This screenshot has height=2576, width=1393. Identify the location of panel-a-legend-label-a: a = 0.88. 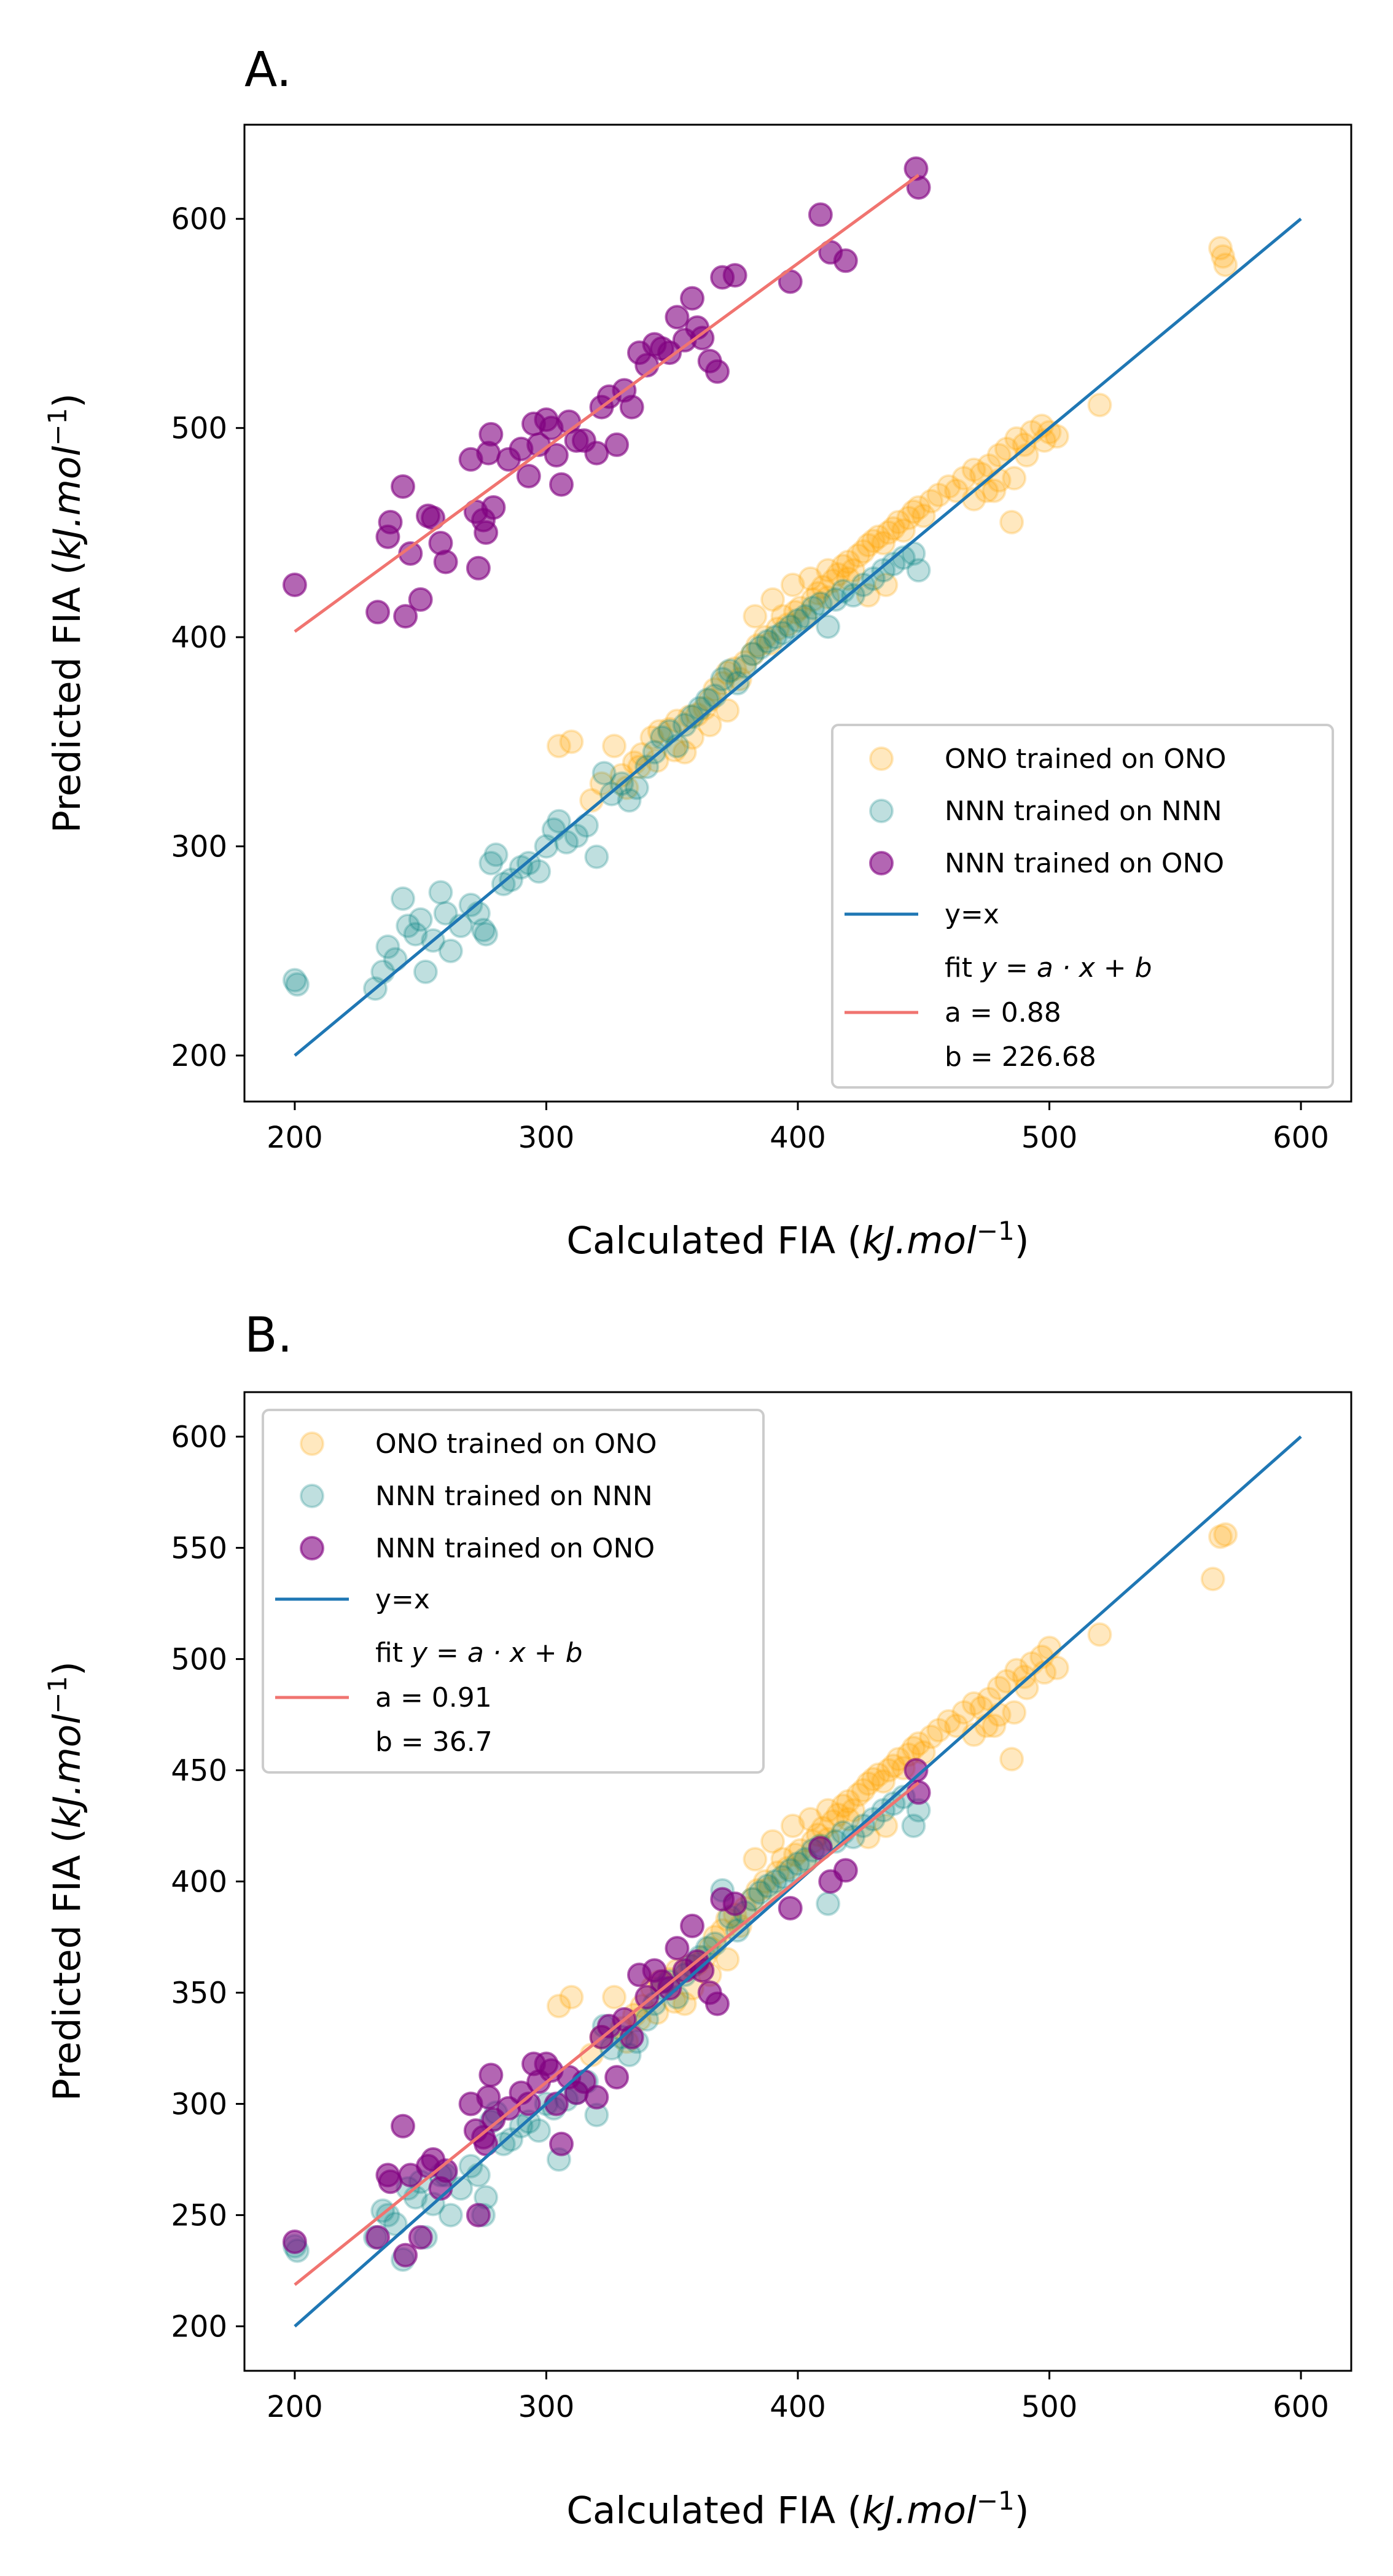
(1003, 1012).